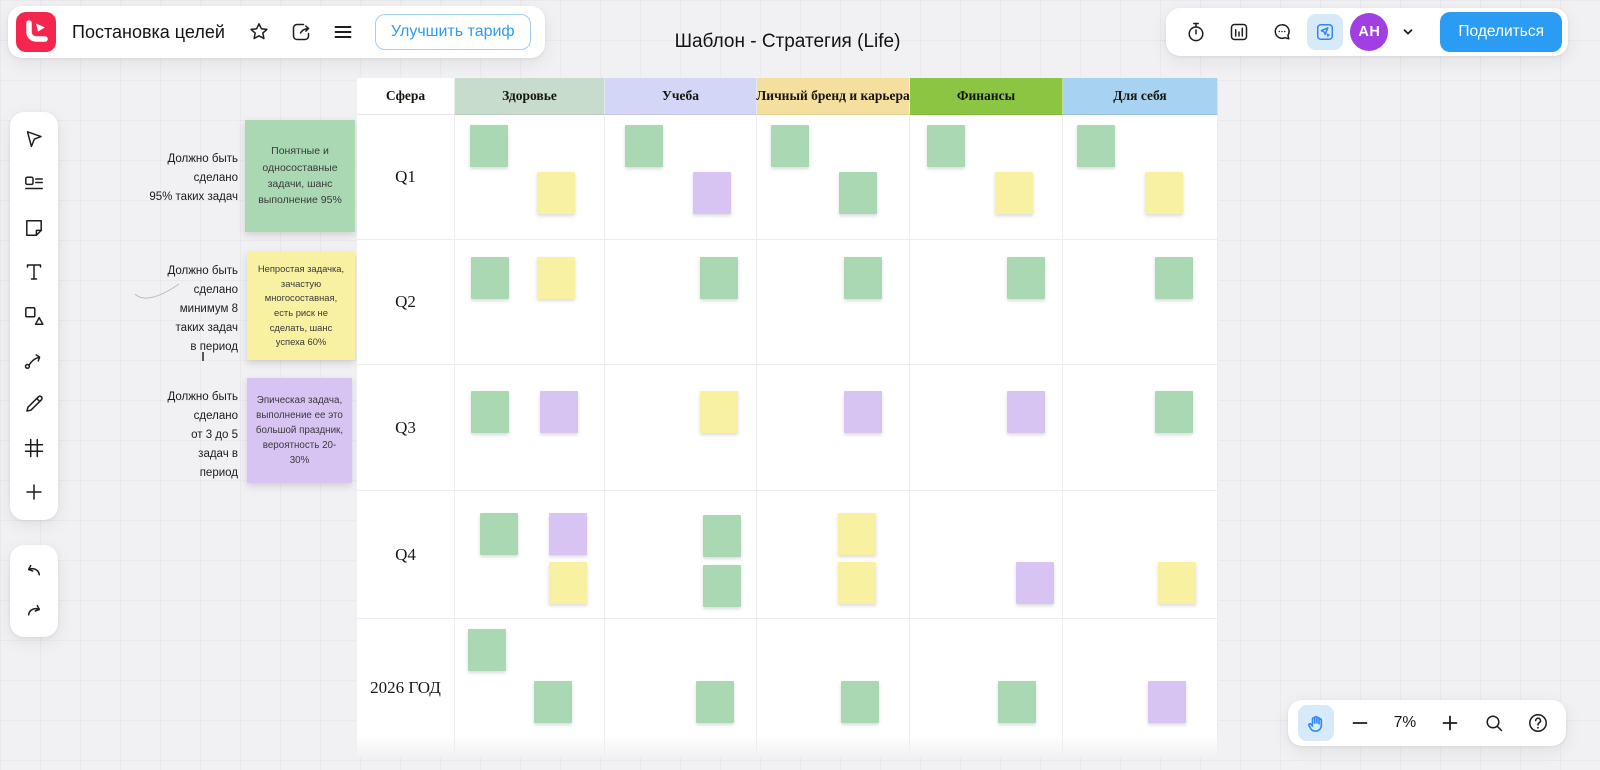 The width and height of the screenshot is (1600, 770). I want to click on add-tool-icon, so click(34, 492).